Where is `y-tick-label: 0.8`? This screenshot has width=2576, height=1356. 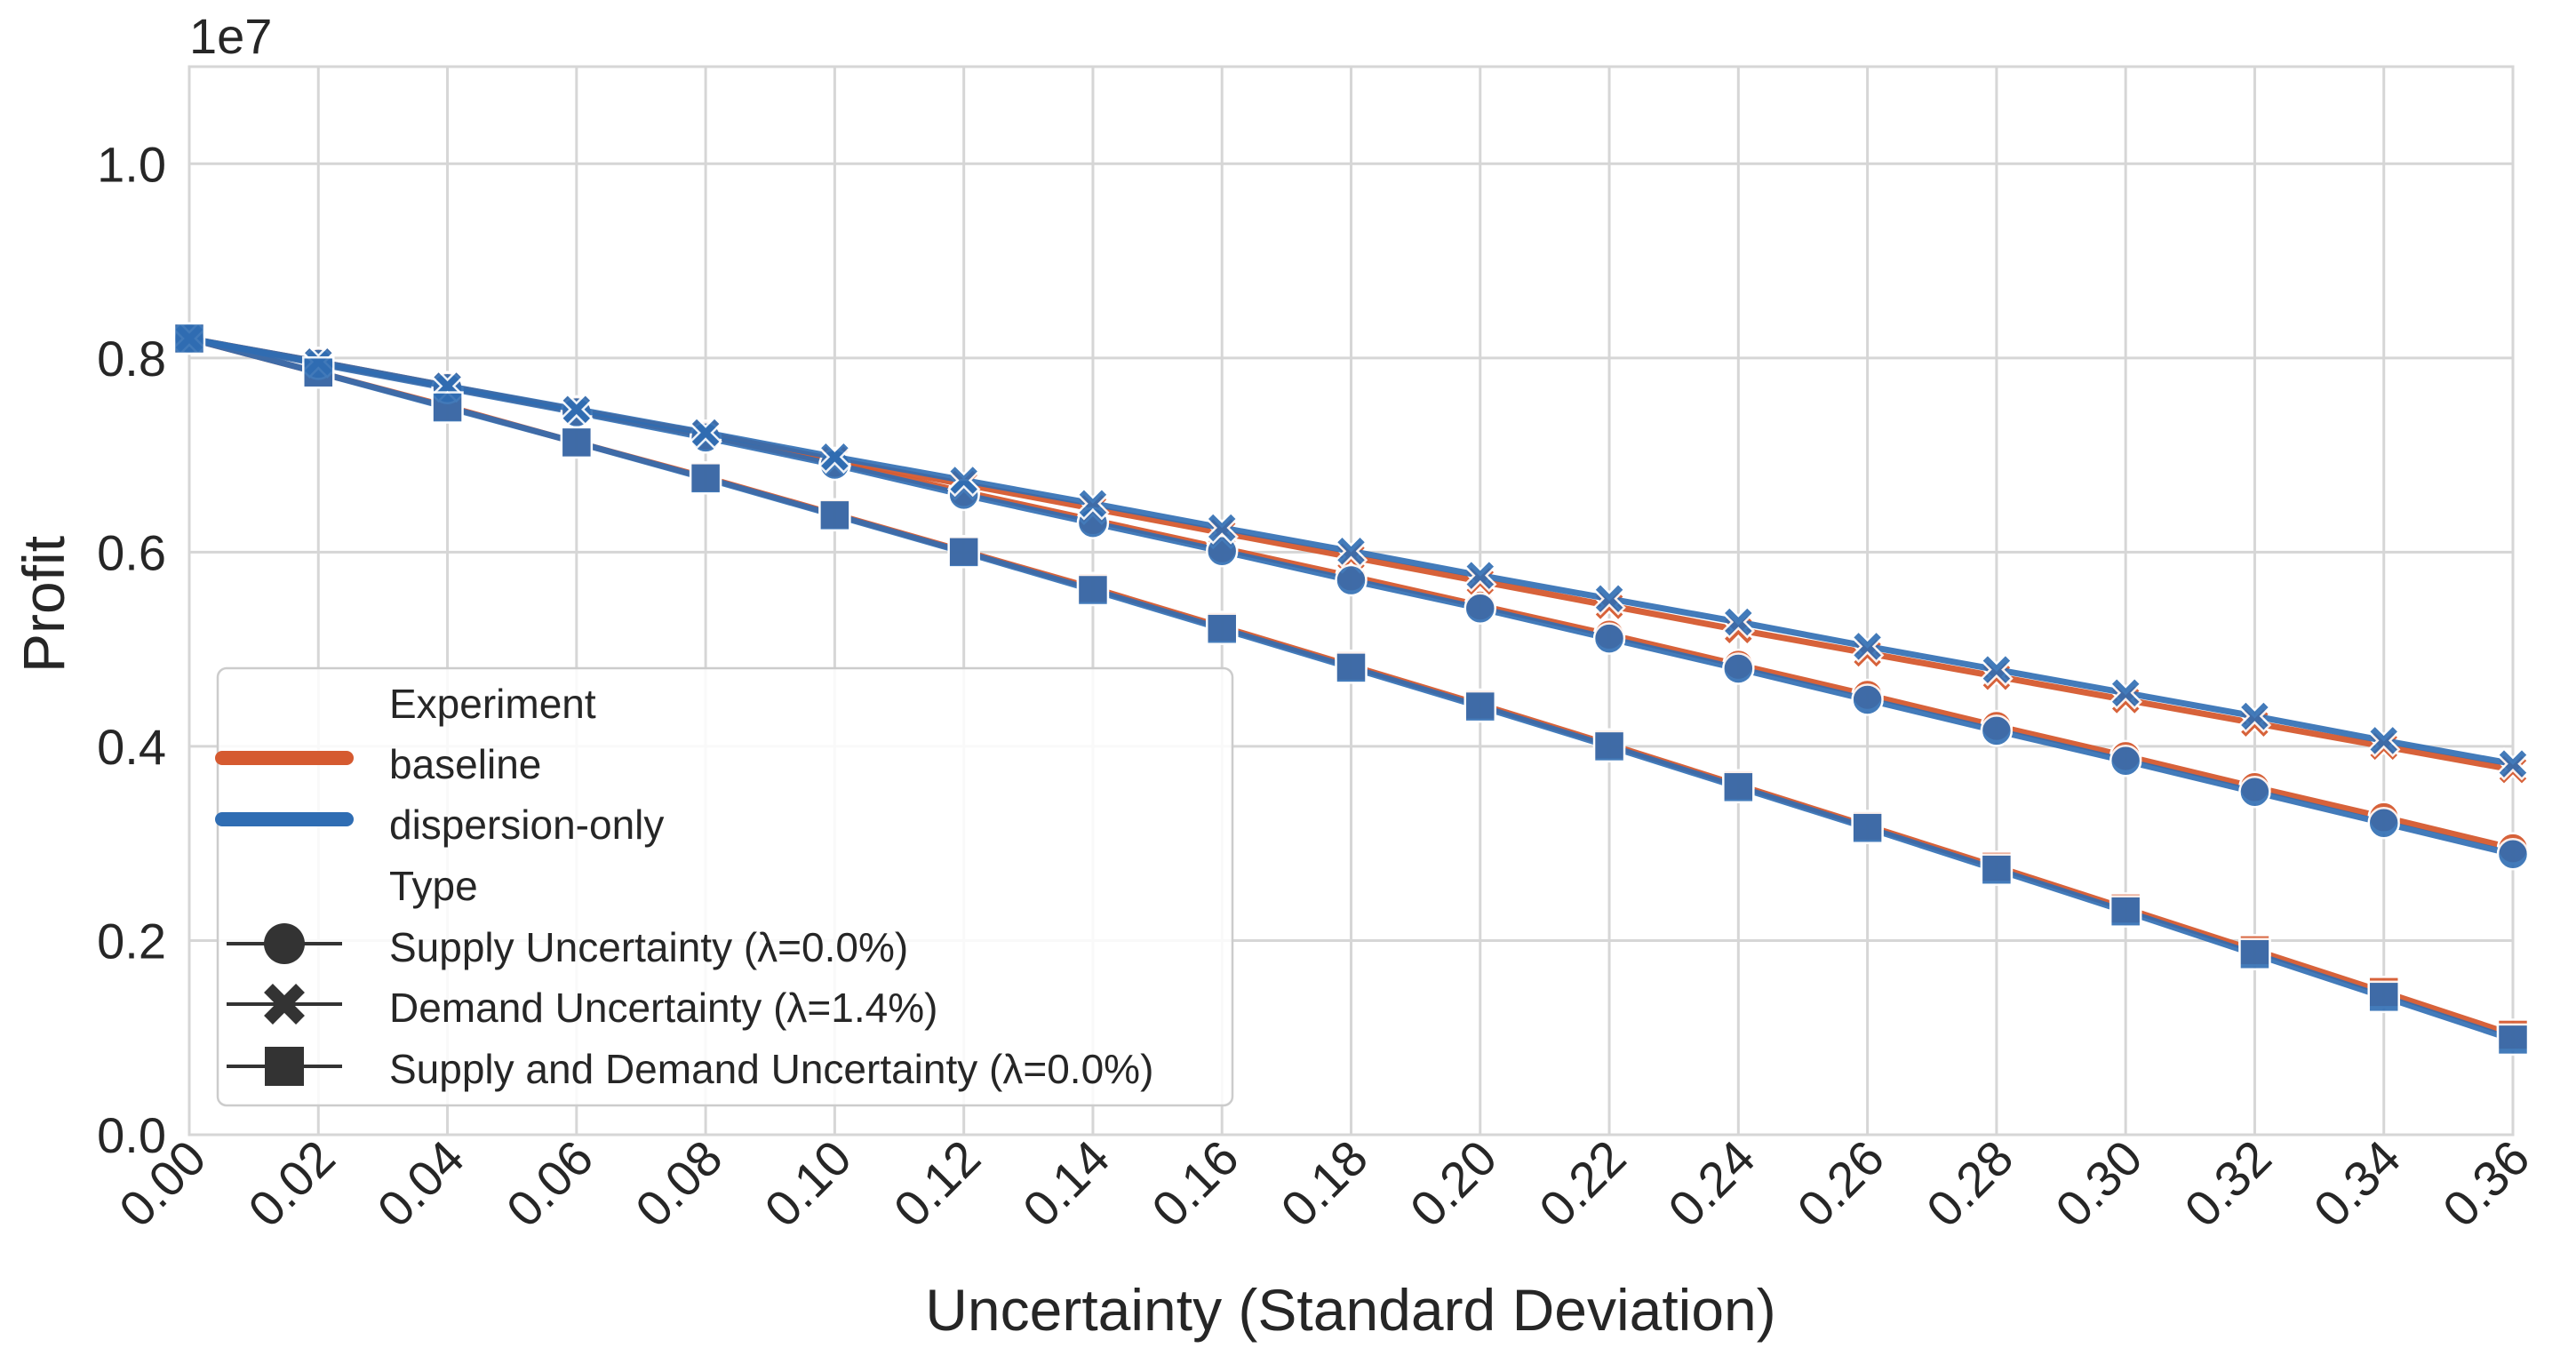 y-tick-label: 0.8 is located at coordinates (132, 359).